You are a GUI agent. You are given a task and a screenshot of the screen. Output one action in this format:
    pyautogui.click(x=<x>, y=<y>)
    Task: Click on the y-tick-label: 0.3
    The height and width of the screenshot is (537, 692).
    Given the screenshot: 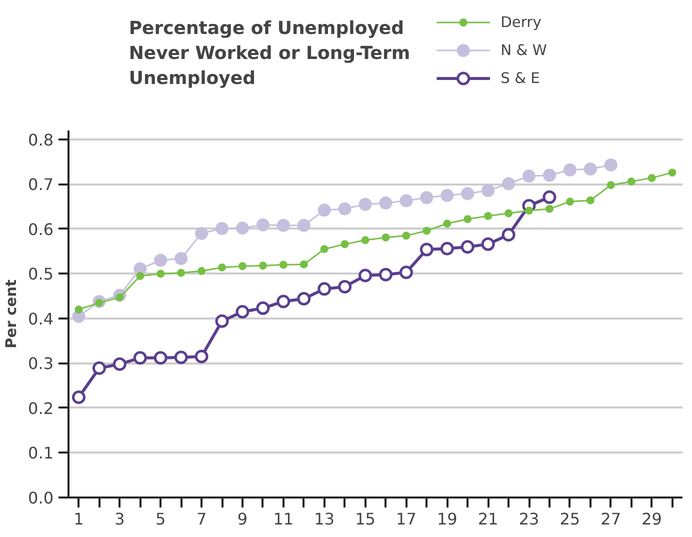 What is the action you would take?
    pyautogui.click(x=41, y=364)
    